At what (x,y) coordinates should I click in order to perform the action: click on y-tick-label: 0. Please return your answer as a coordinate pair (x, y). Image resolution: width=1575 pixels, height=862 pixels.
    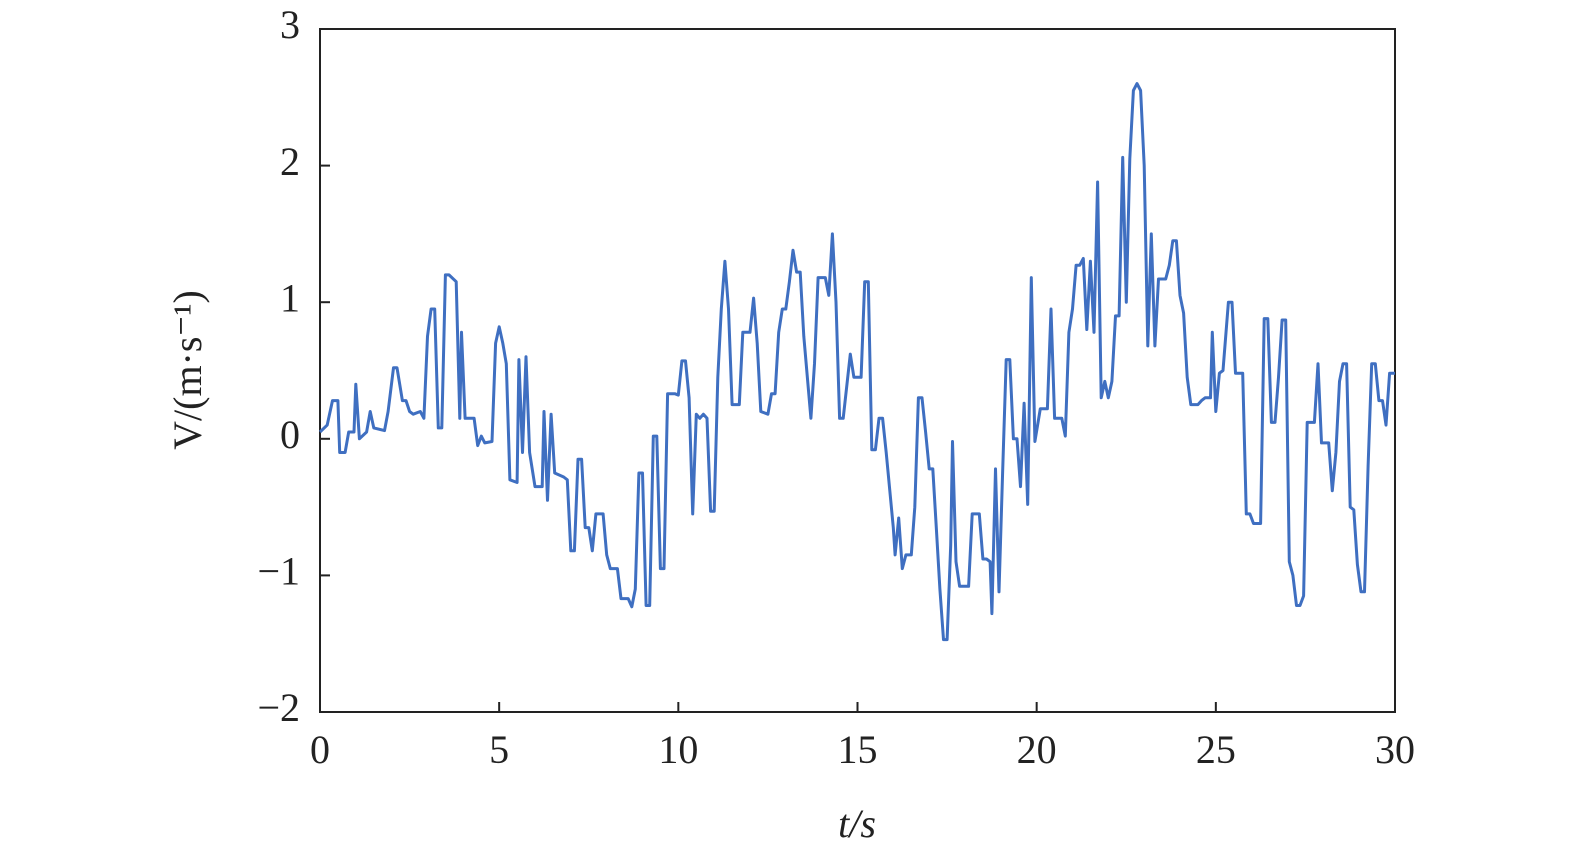
    Looking at the image, I should click on (290, 434).